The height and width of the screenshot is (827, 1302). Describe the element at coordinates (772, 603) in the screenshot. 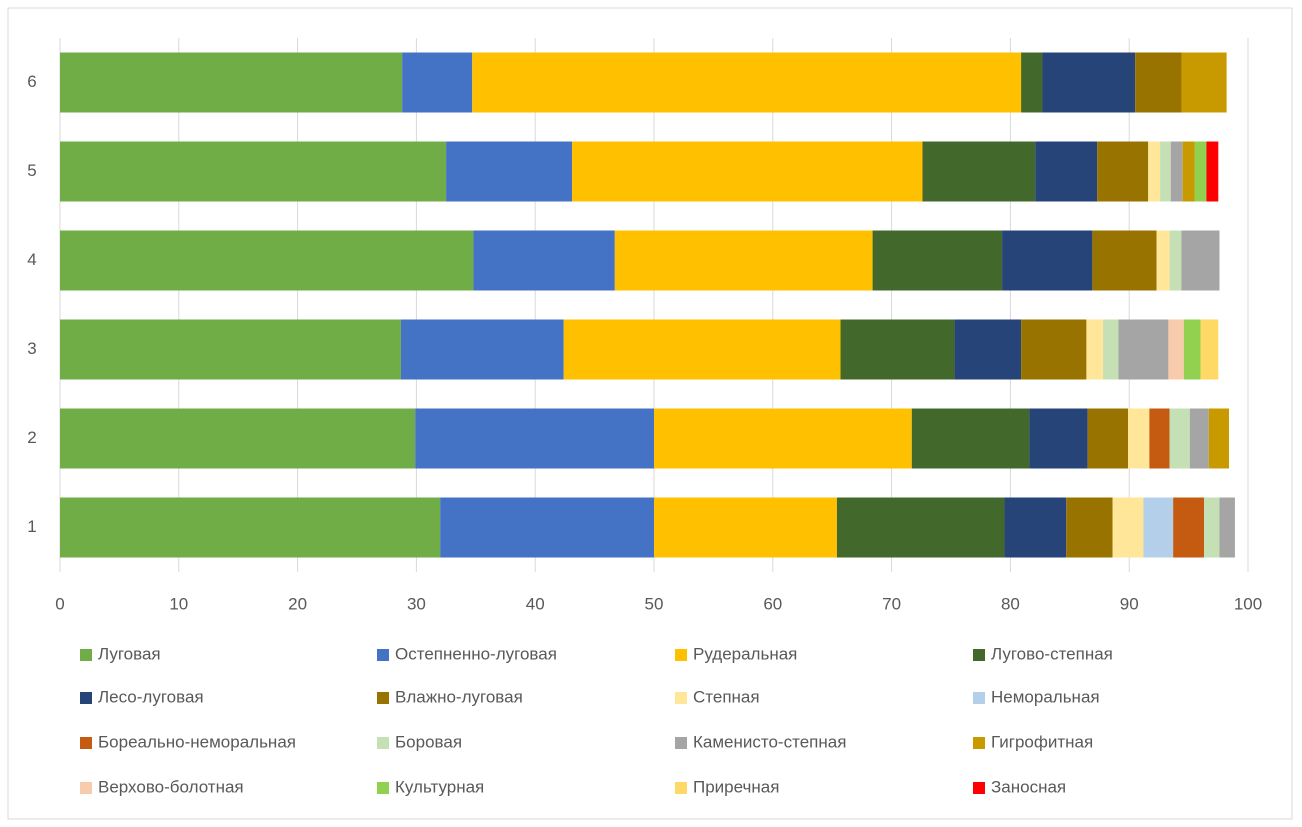

I see `x-tick-label: 60` at that location.